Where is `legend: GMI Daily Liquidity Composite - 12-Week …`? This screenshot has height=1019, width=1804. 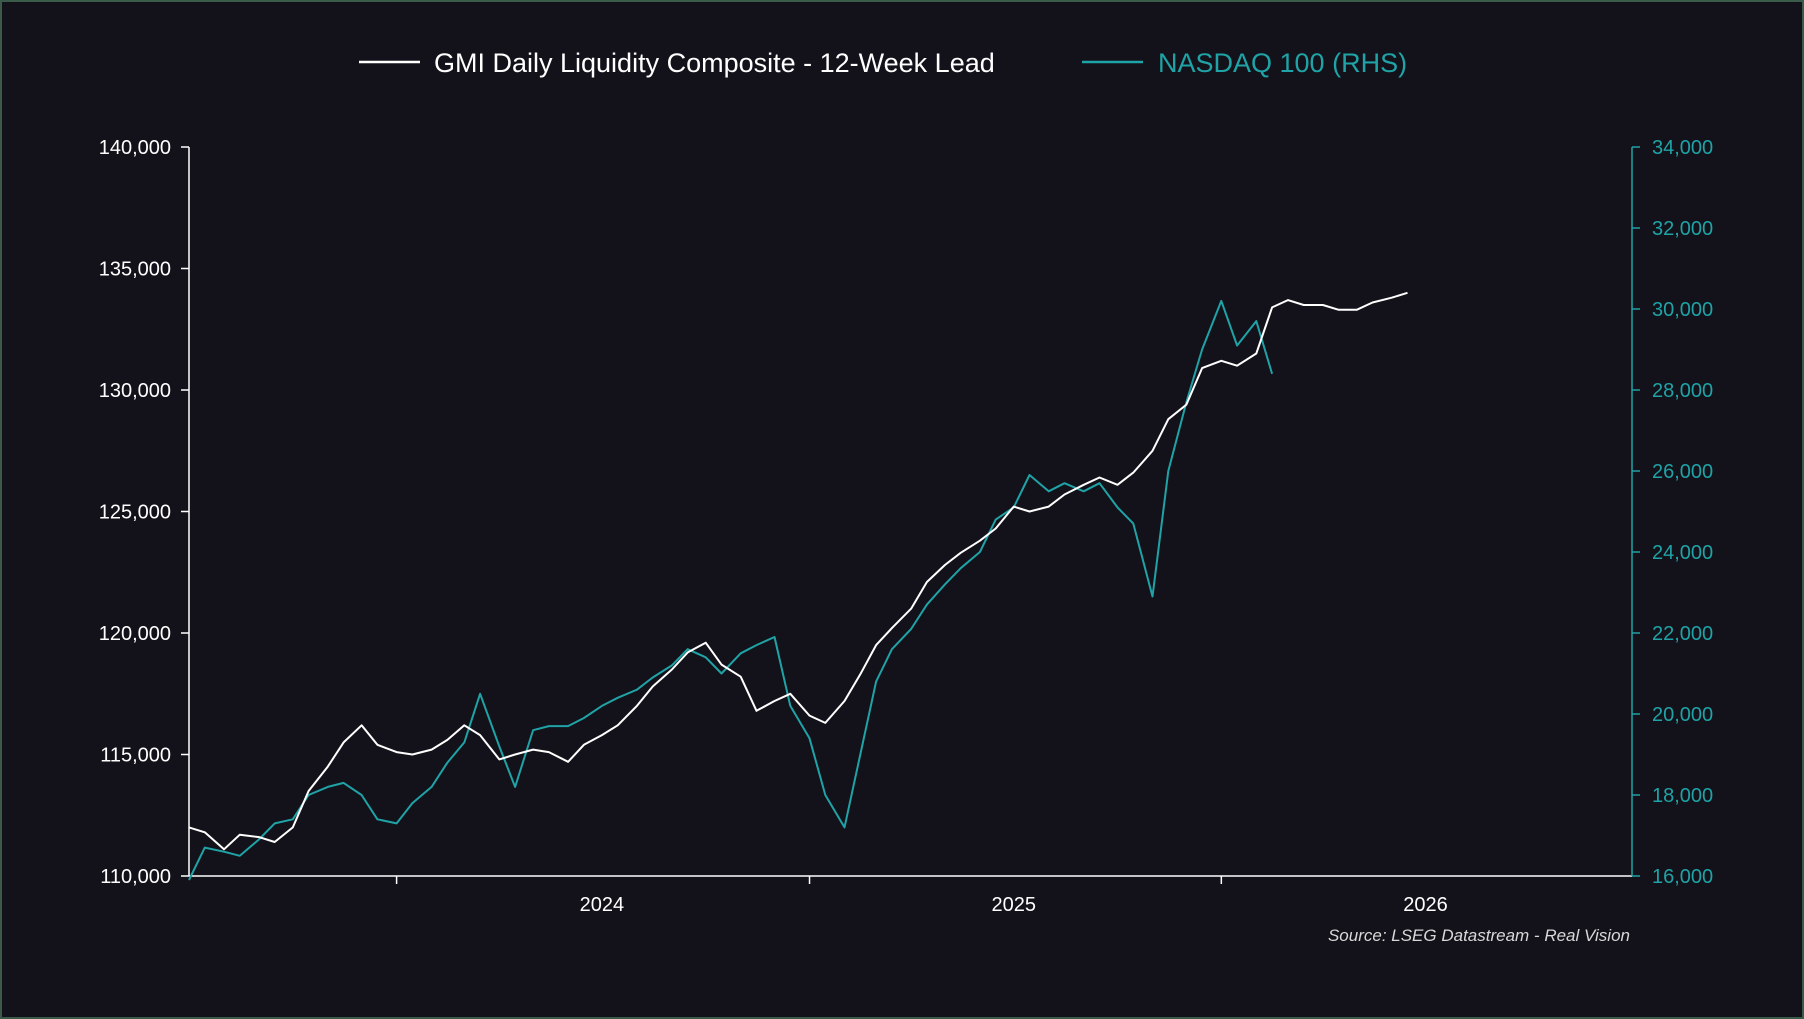 legend: GMI Daily Liquidity Composite - 12-Week … is located at coordinates (883, 63).